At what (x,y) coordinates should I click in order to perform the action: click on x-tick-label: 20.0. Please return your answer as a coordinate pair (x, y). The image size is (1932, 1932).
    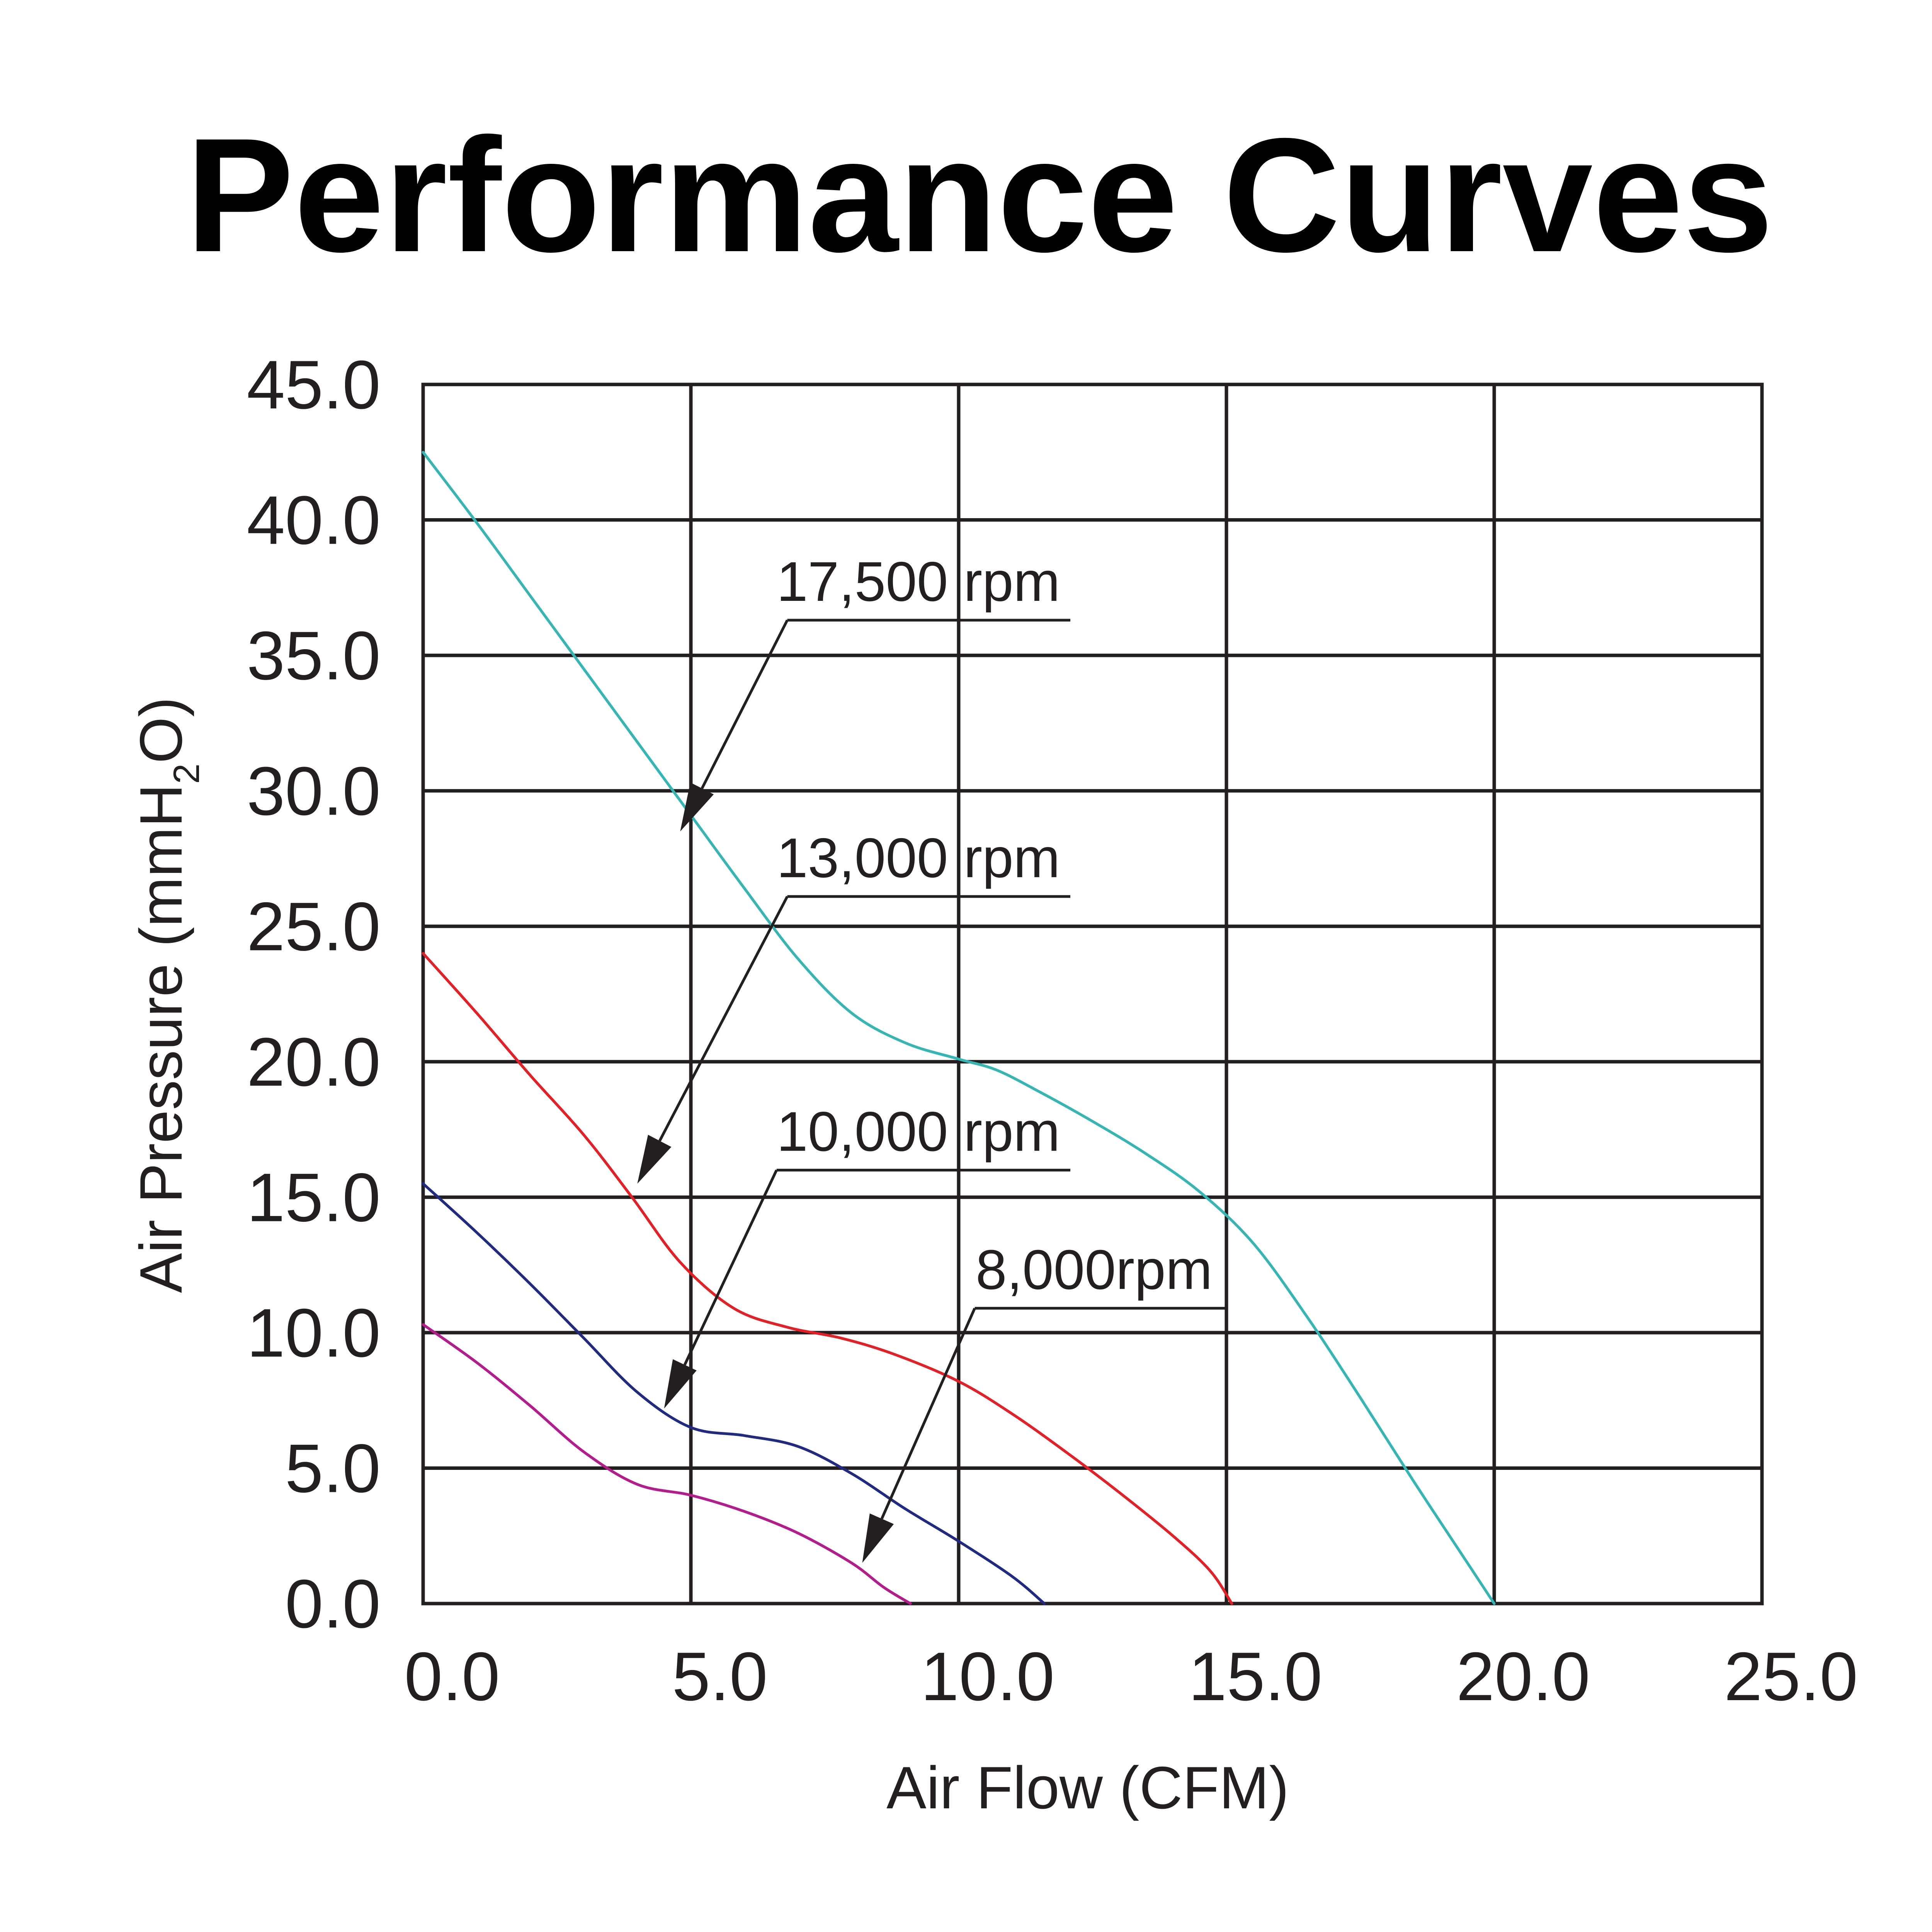
    Looking at the image, I should click on (1523, 1676).